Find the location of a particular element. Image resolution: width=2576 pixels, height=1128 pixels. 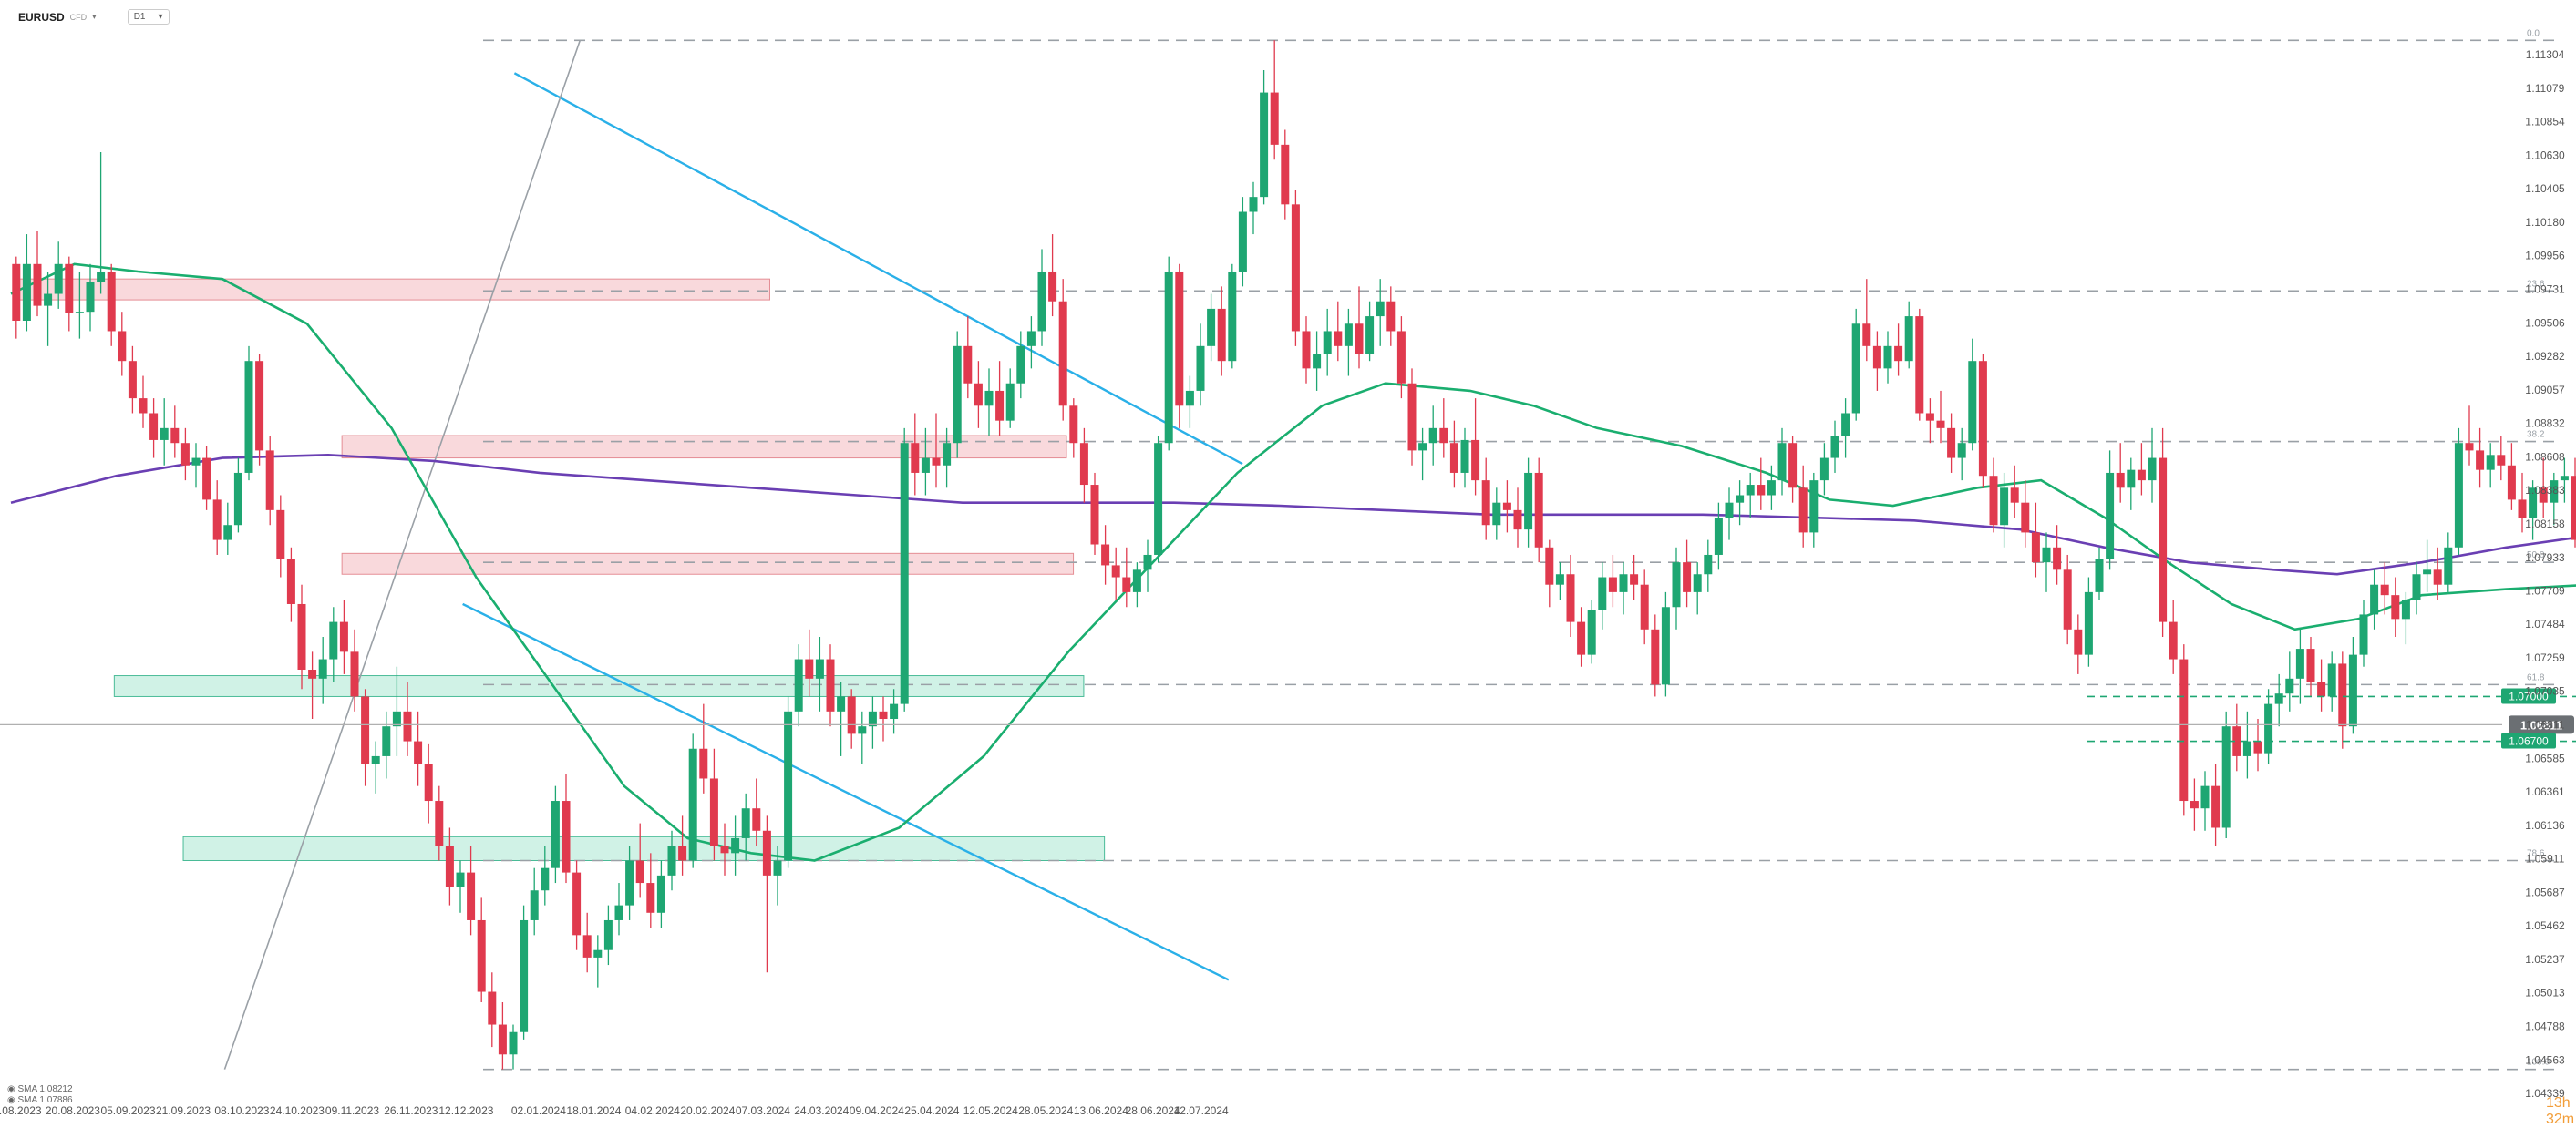

price-tick-label: 1.05462 is located at coordinates (2545, 925).